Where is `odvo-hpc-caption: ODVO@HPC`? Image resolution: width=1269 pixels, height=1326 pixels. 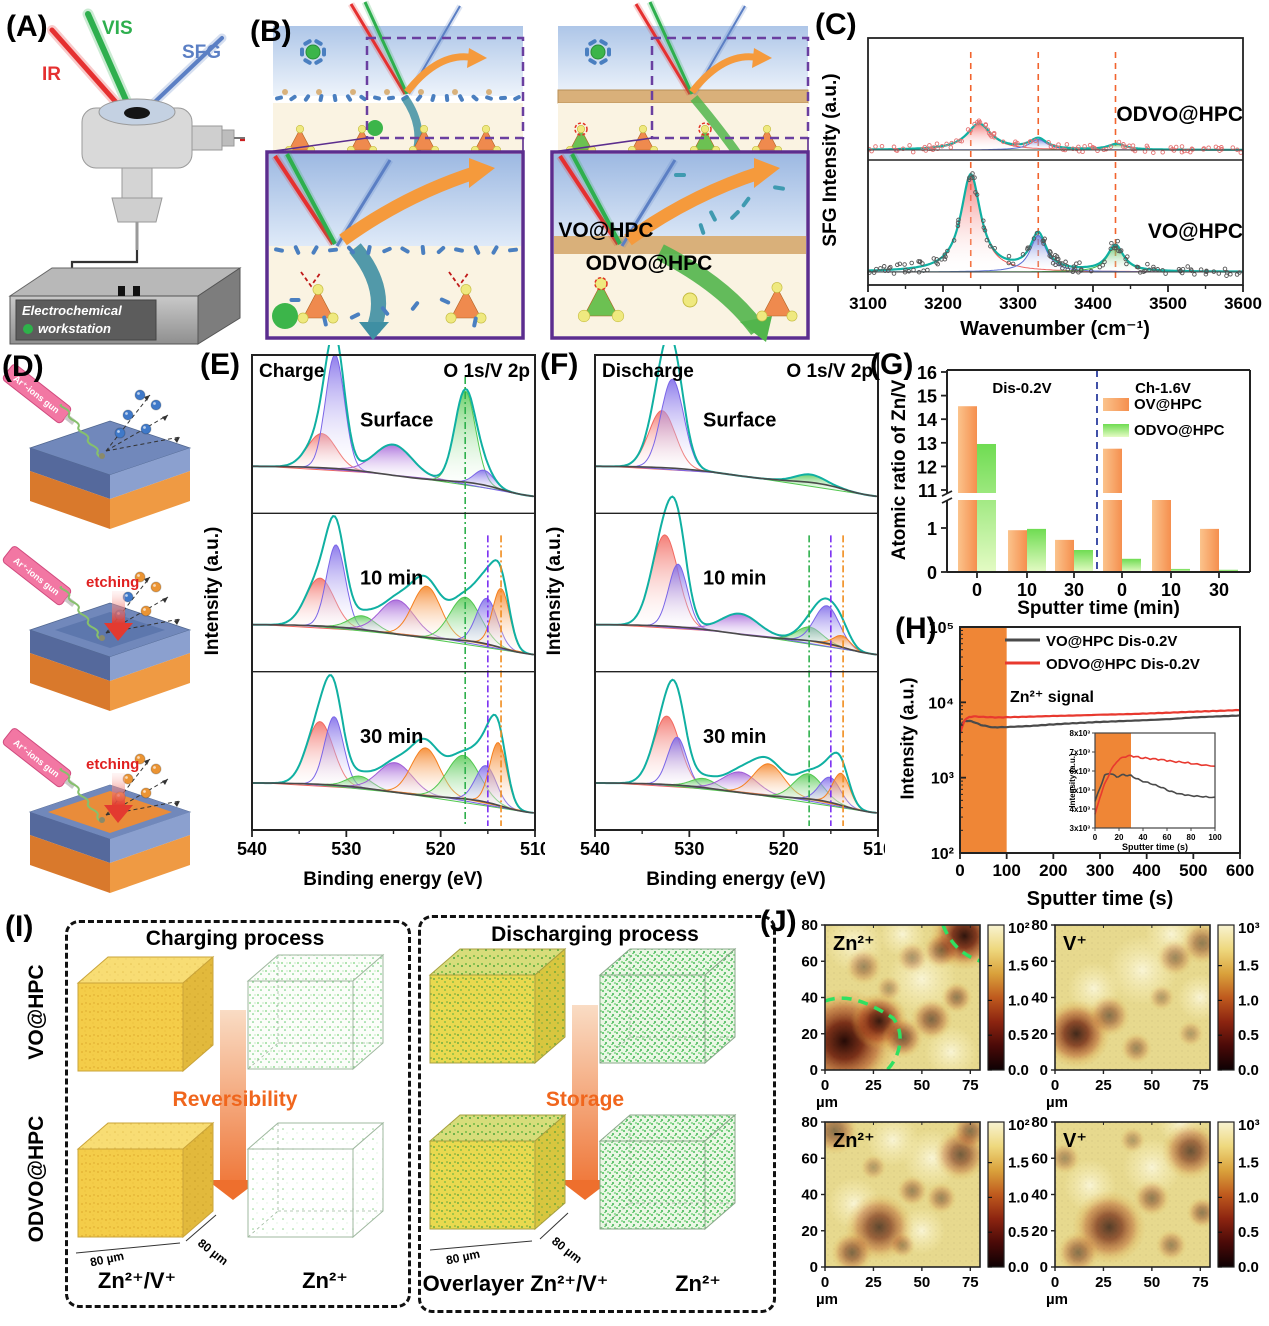 odvo-hpc-caption: ODVO@HPC is located at coordinates (649, 263).